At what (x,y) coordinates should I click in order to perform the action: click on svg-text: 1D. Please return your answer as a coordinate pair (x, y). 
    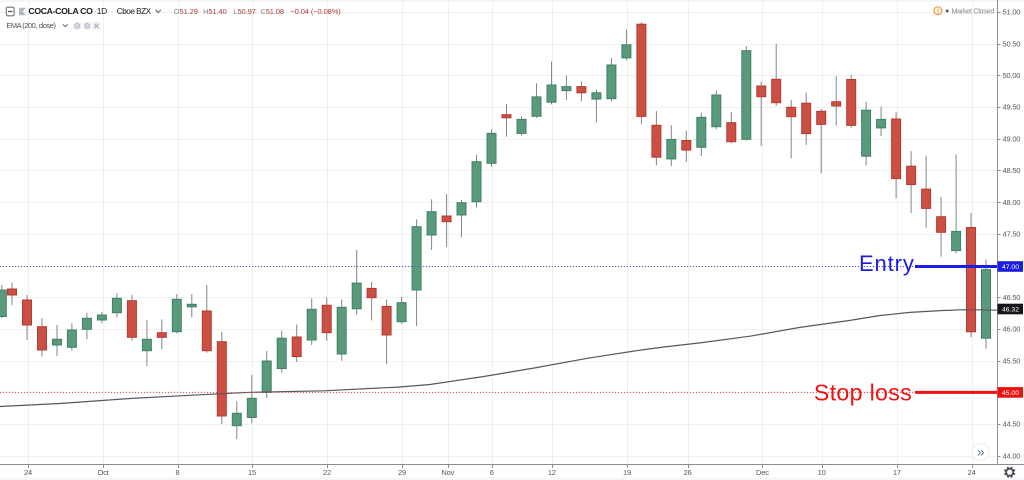
    Looking at the image, I should click on (102, 11).